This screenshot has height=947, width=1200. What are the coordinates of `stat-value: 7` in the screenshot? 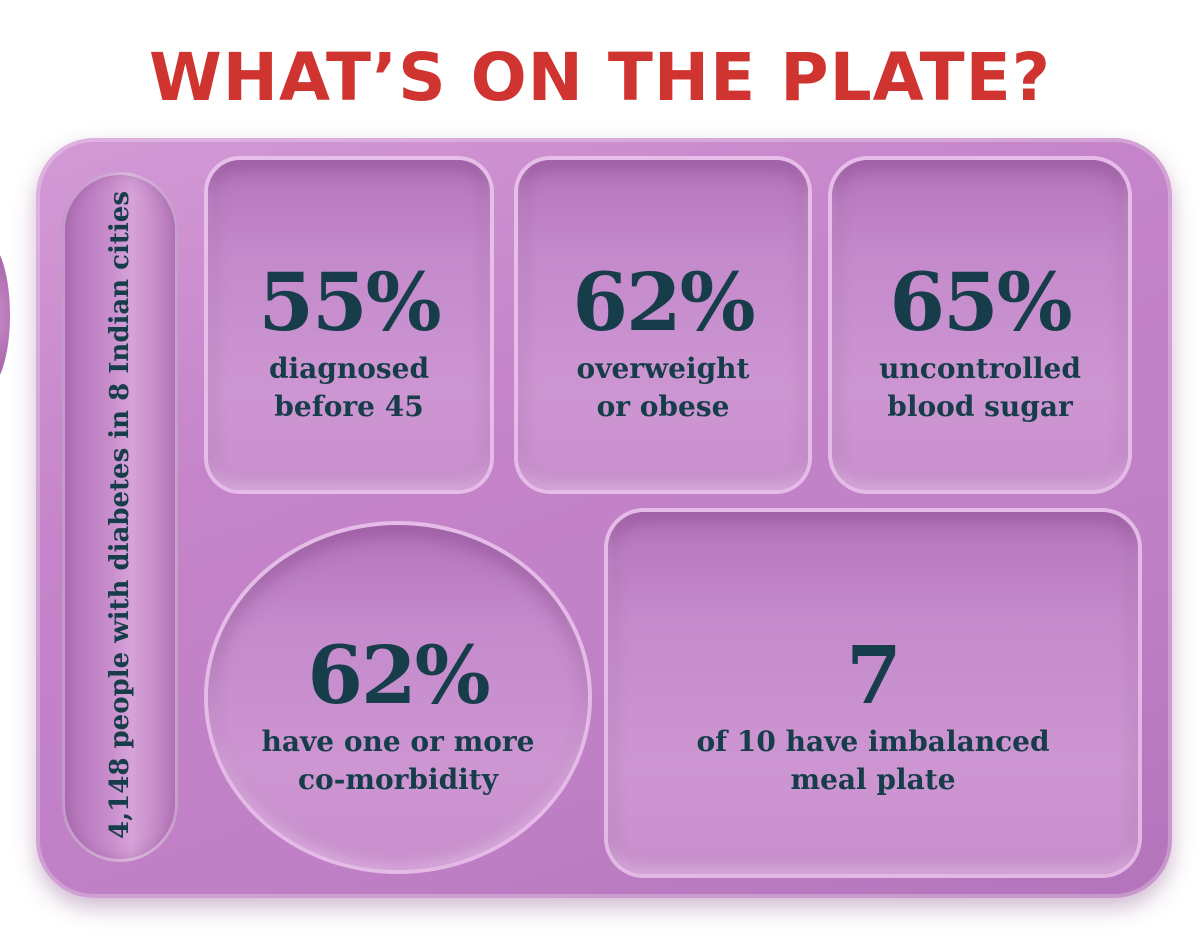 It's located at (874, 675).